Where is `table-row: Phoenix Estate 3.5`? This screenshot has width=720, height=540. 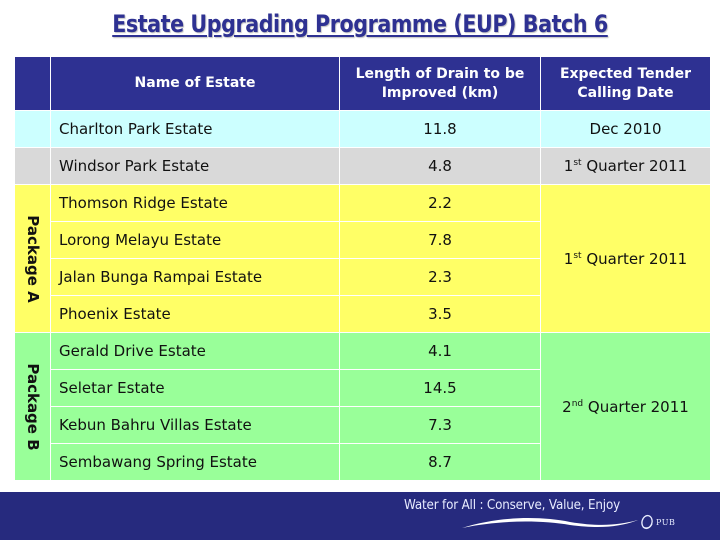 table-row: Phoenix Estate 3.5 is located at coordinates (363, 314).